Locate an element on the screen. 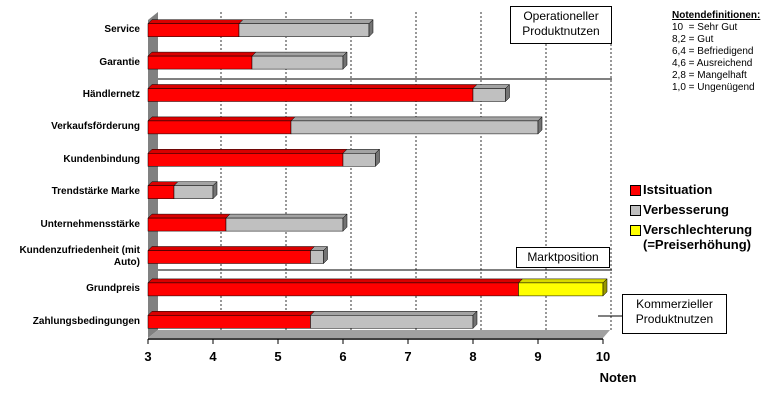 Image resolution: width=780 pixels, height=405 pixels. y-tick-label: Verkaufsförderung is located at coordinates (95, 127).